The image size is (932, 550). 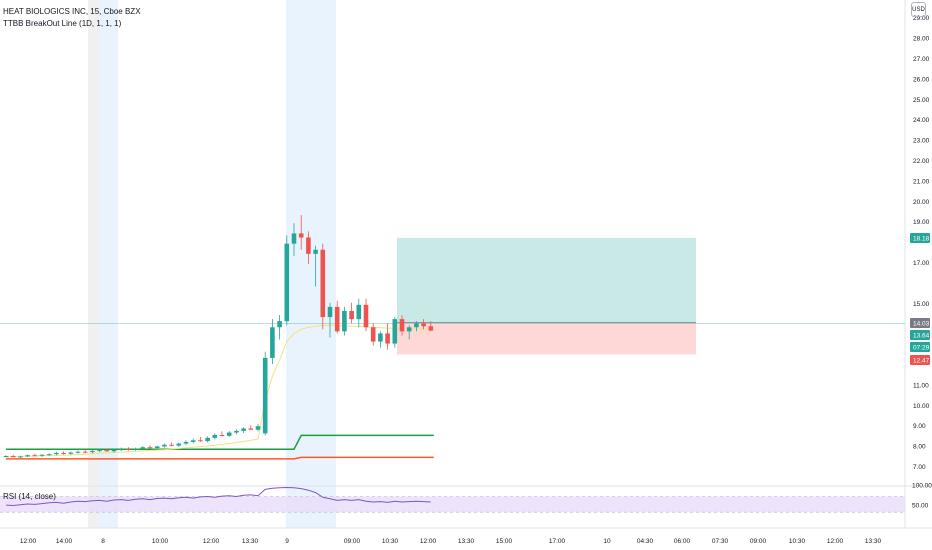 I want to click on symbol-legend: HEAT BIOLOGICS INC, 15, Cboe BZX, so click(x=72, y=11).